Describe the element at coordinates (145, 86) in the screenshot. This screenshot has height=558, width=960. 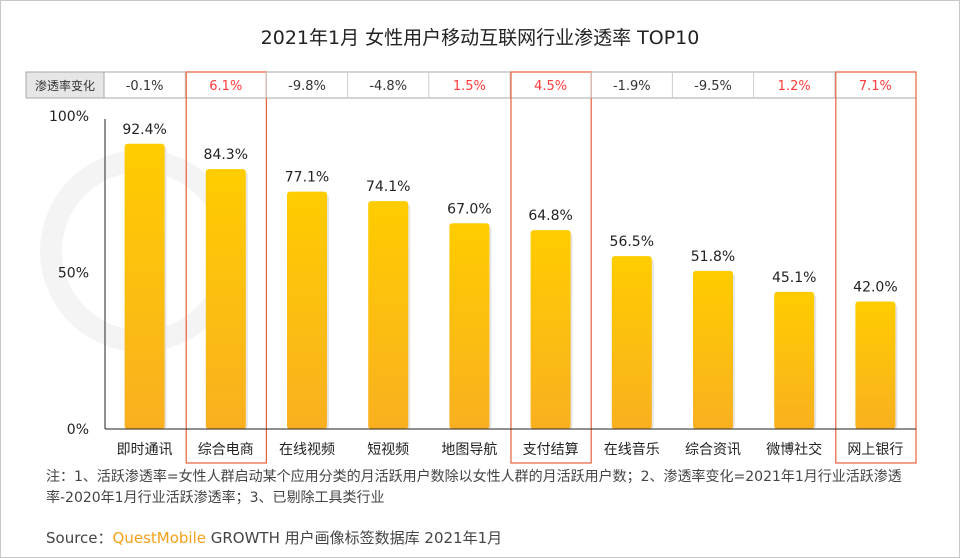
I see `change-value: -0.1%` at that location.